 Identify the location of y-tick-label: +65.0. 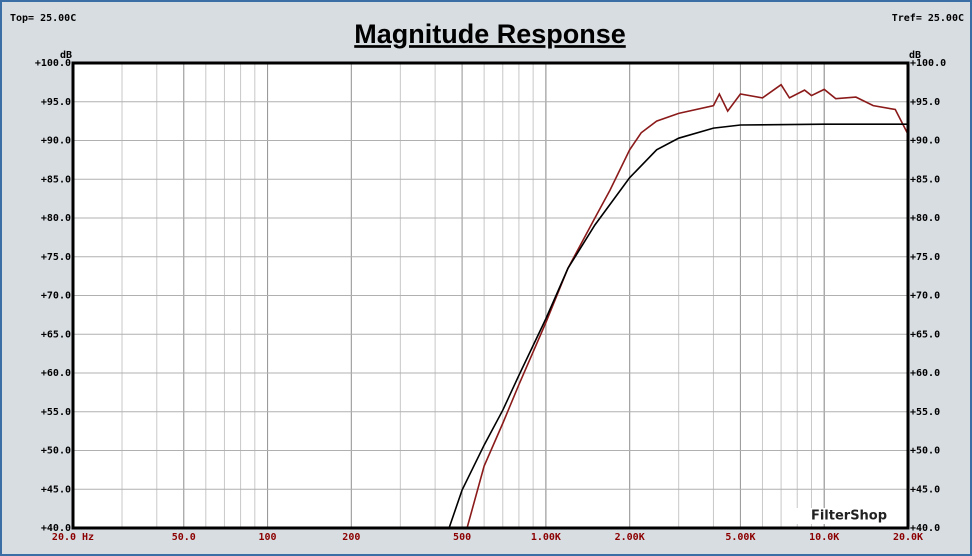
(56, 334).